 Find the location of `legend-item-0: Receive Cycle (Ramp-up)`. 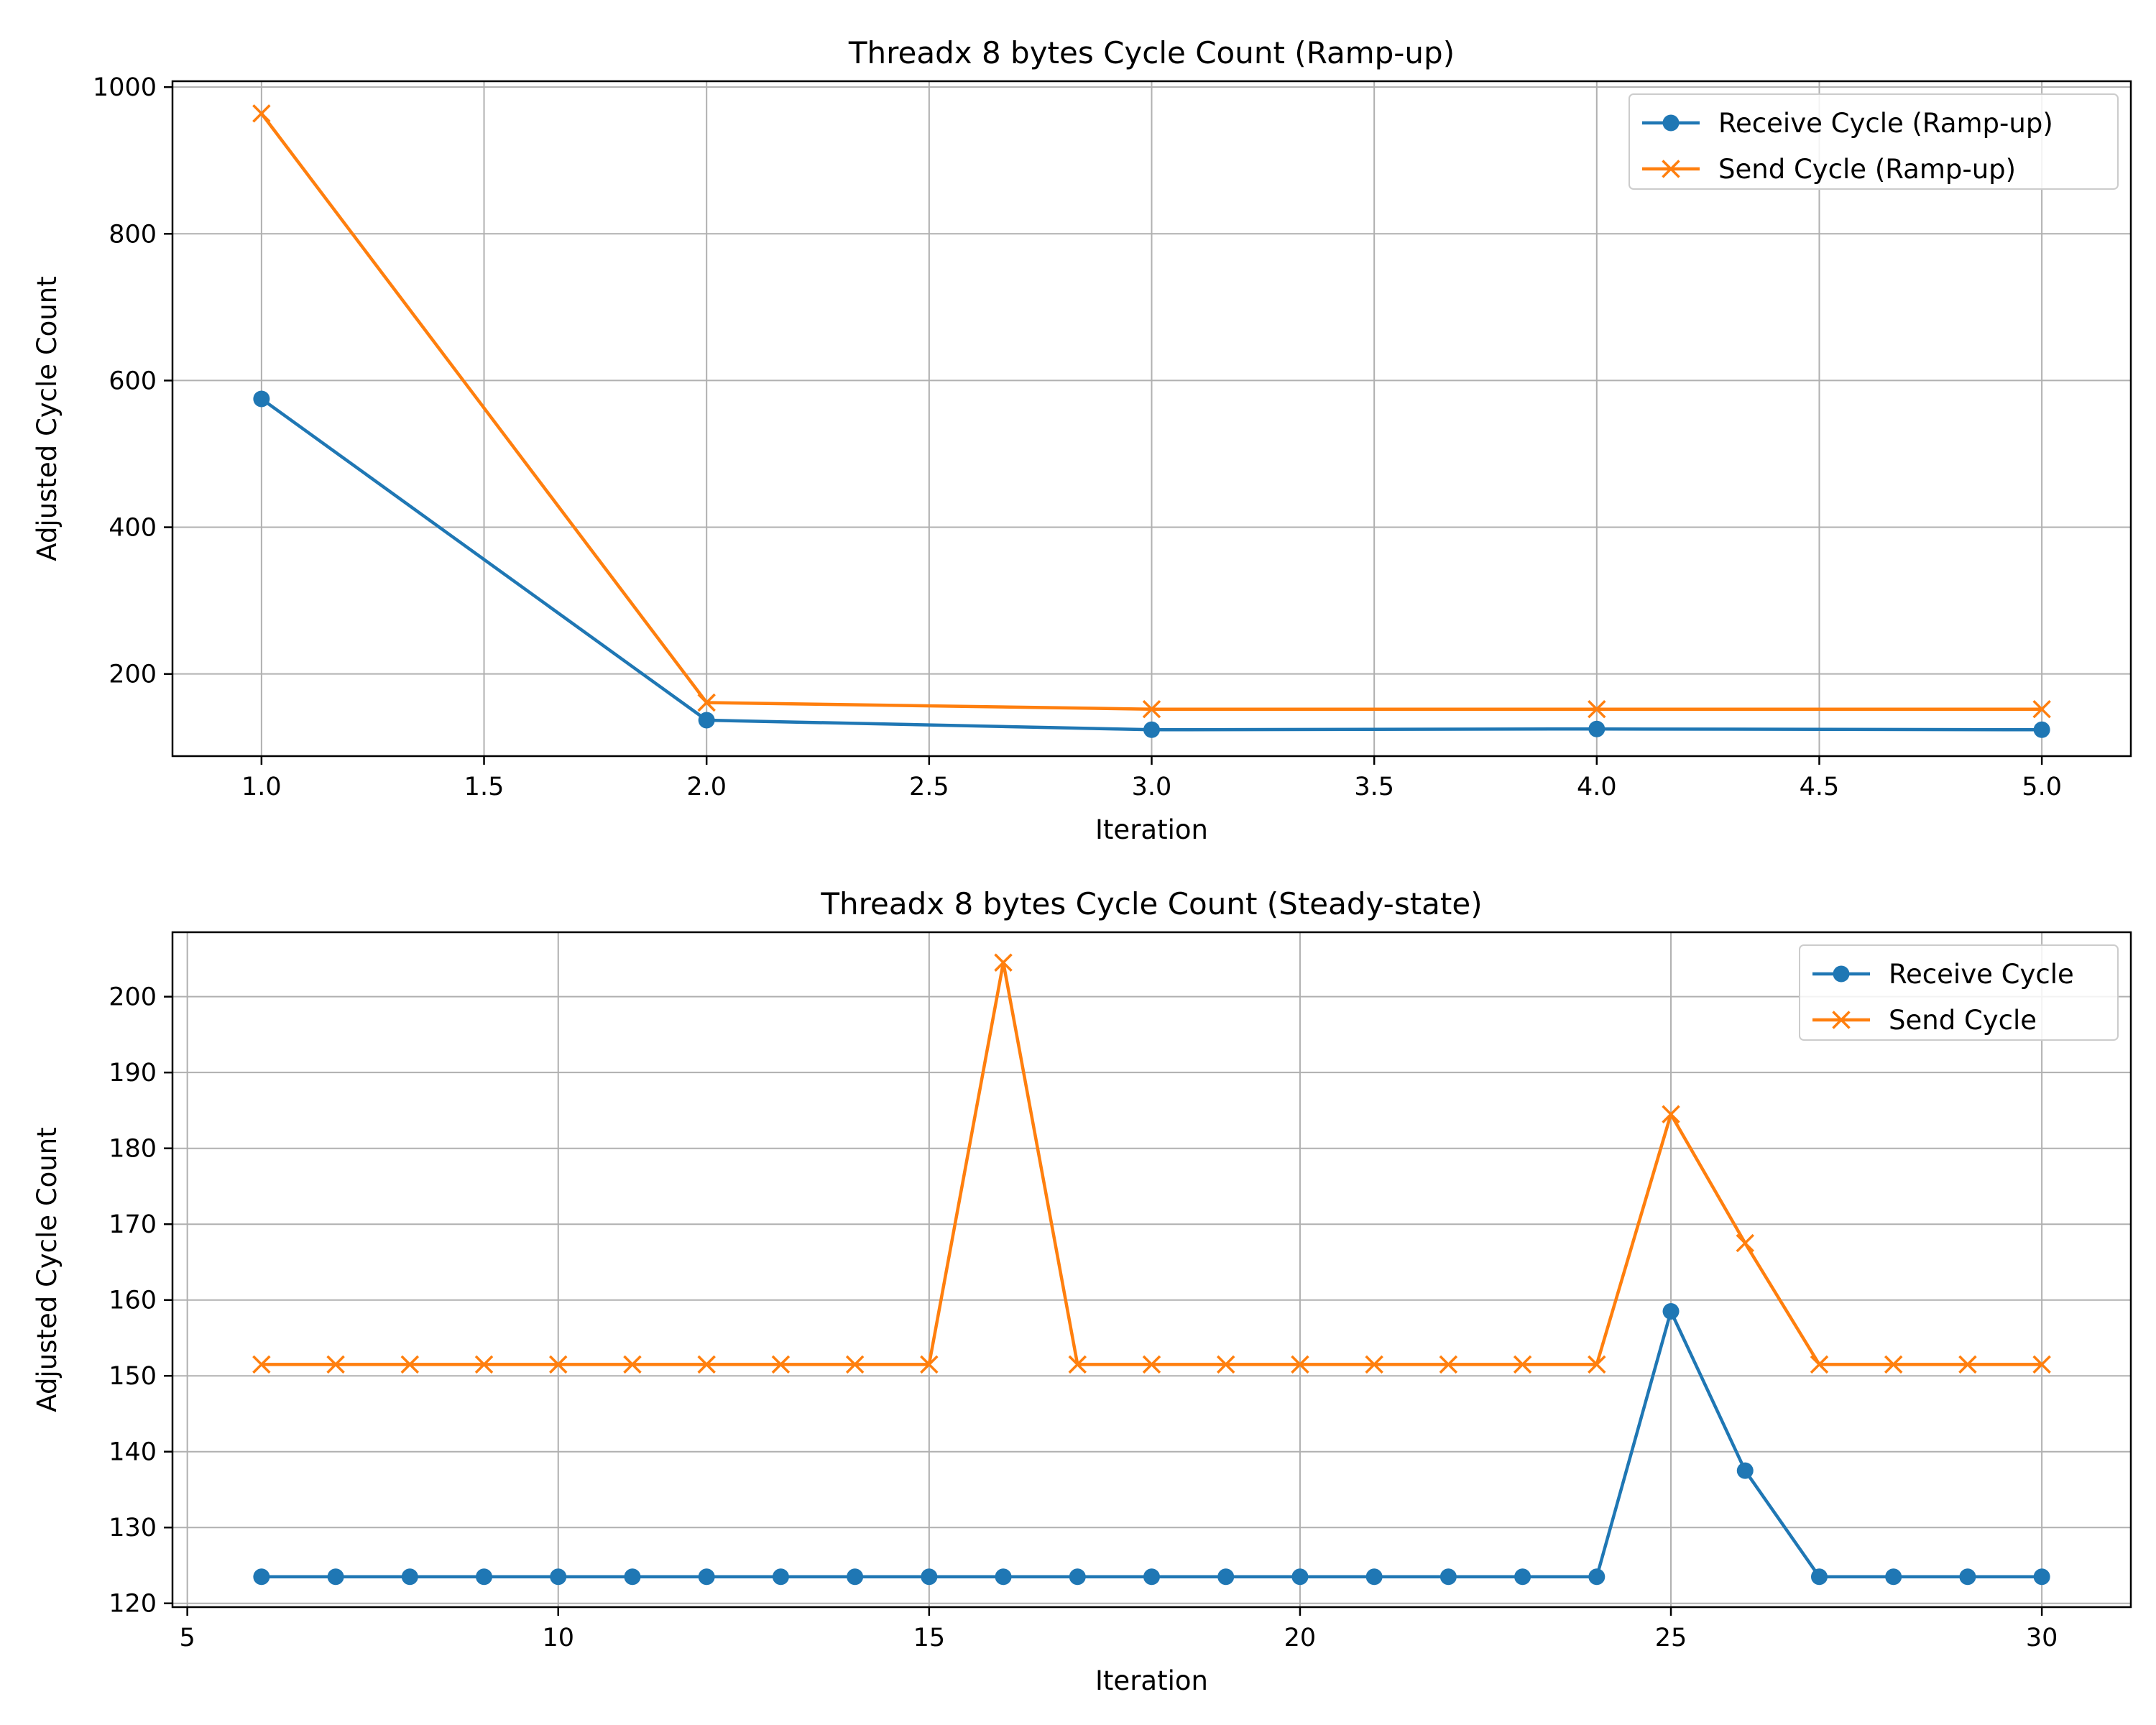

legend-item-0: Receive Cycle (Ramp-up) is located at coordinates (1847, 123).